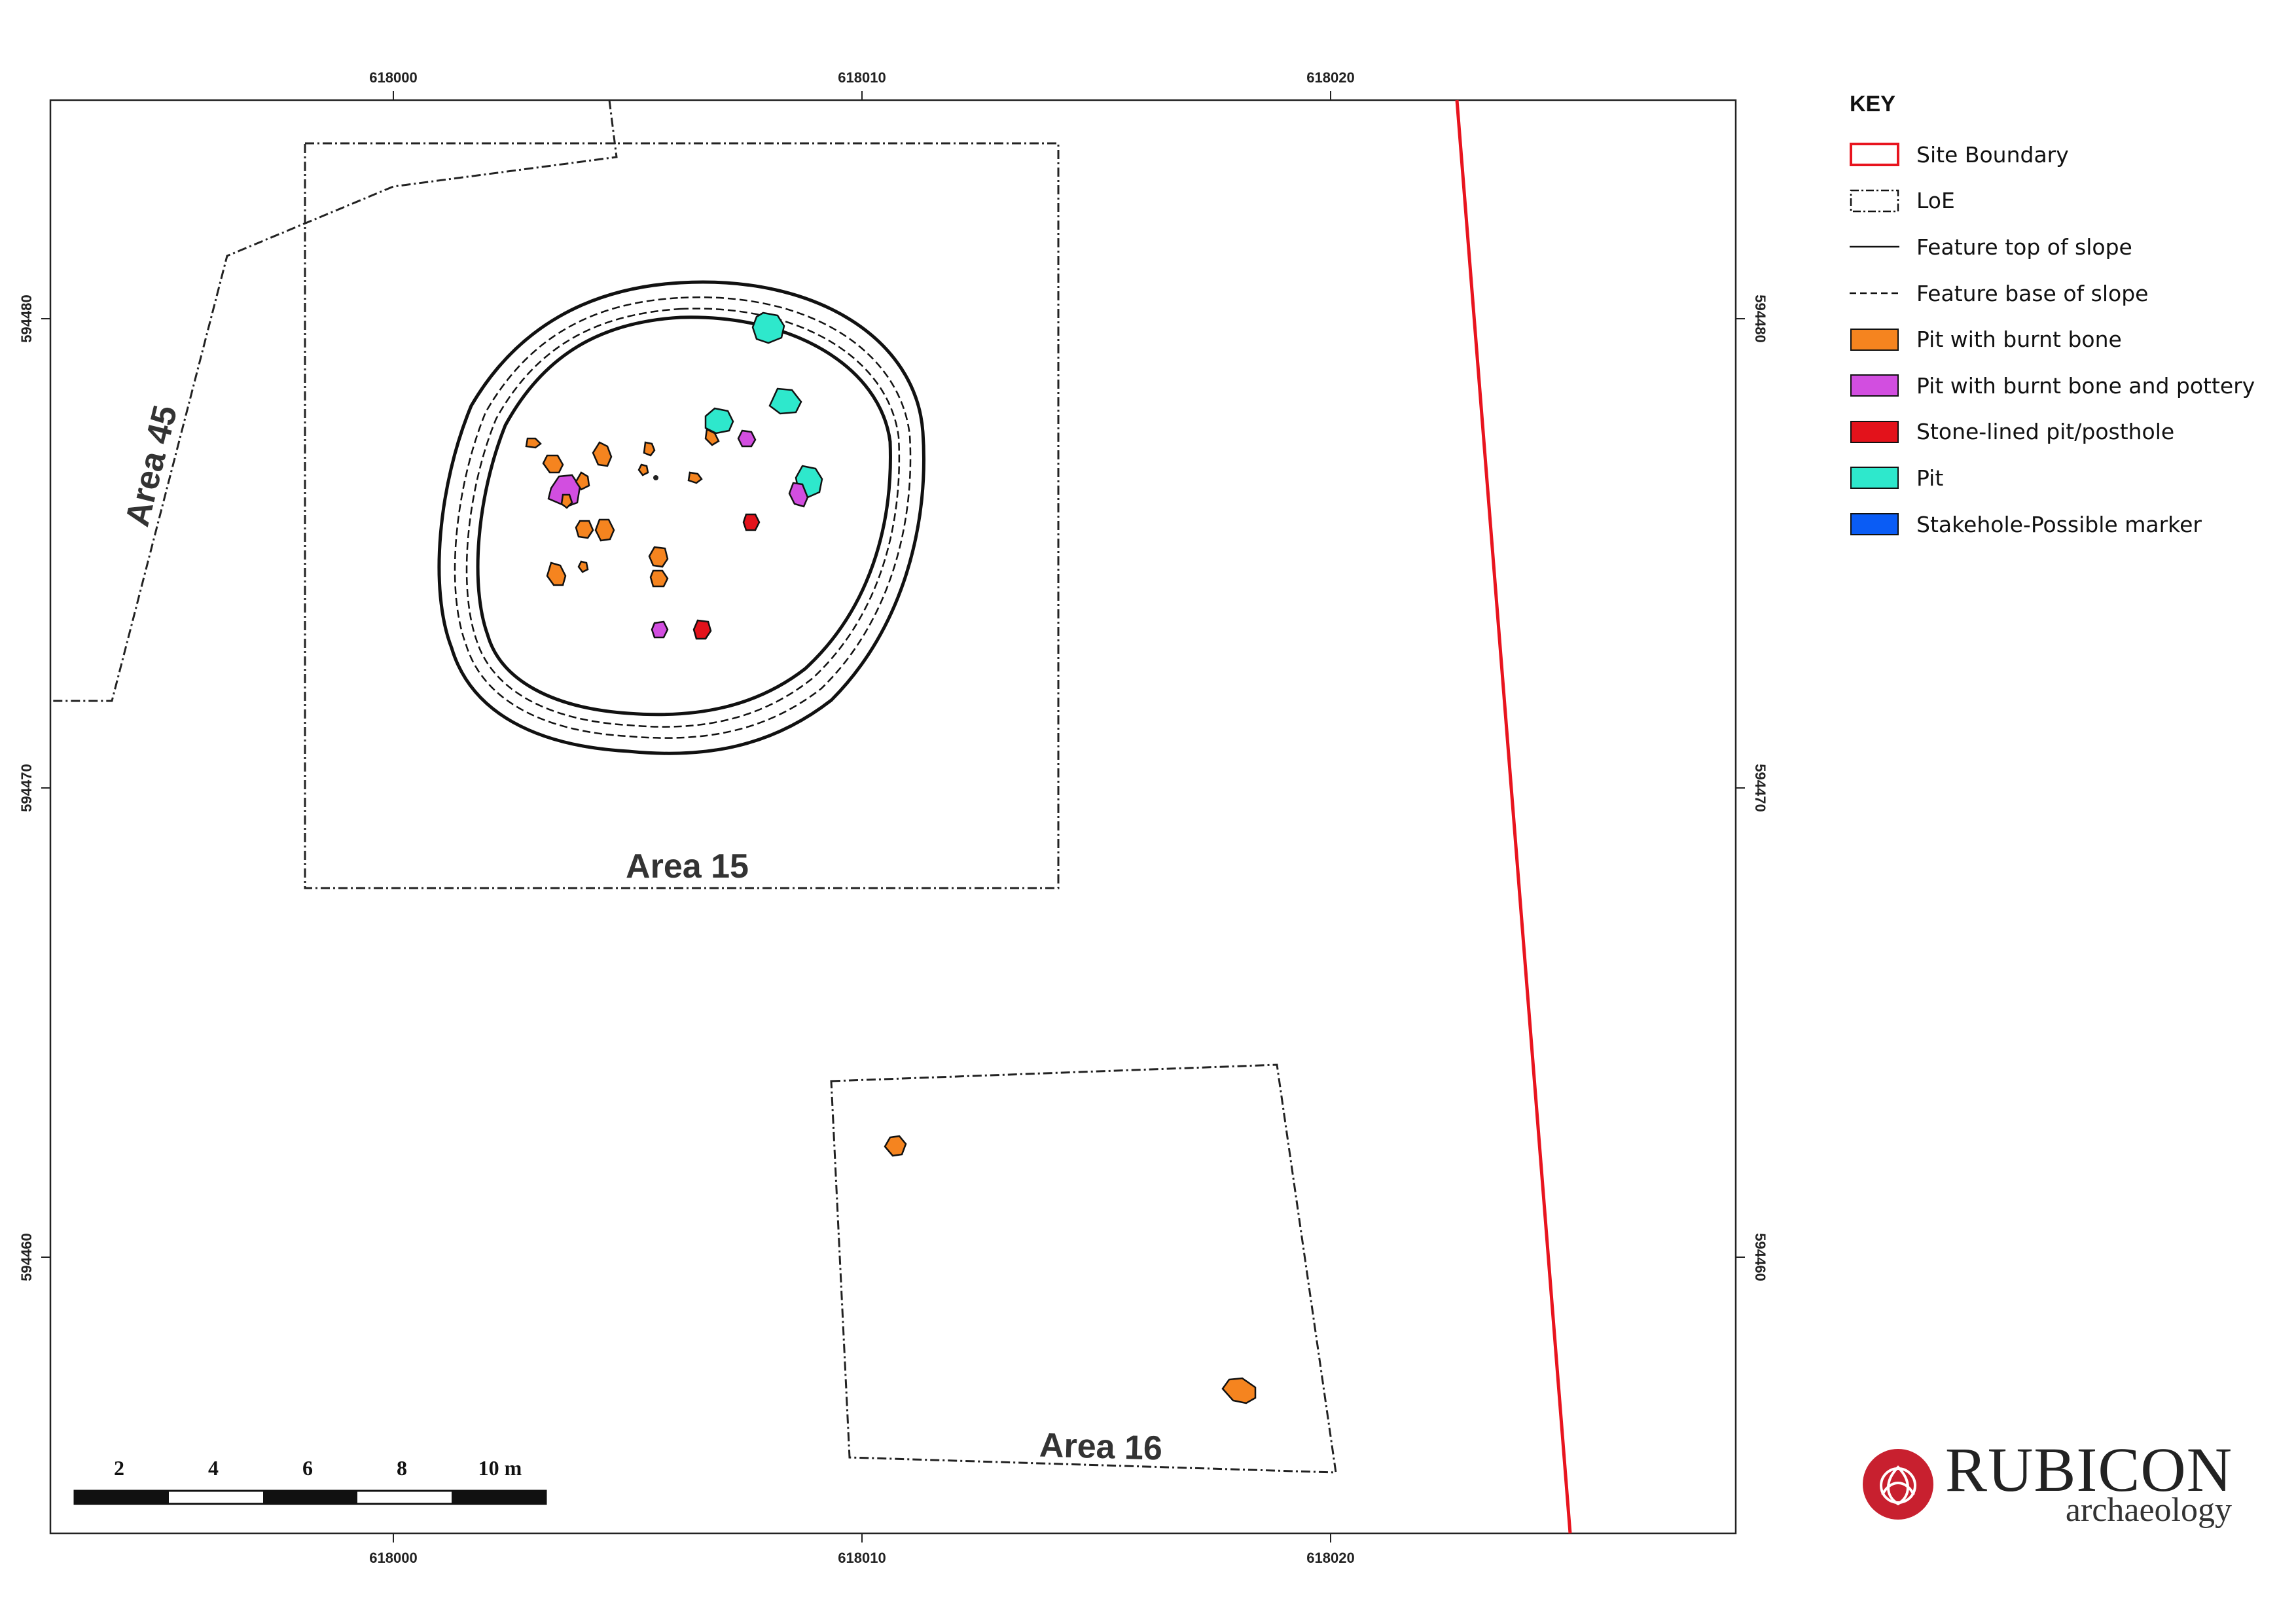  I want to click on key-item: Stone-lined pit/posthole, so click(2059, 432).